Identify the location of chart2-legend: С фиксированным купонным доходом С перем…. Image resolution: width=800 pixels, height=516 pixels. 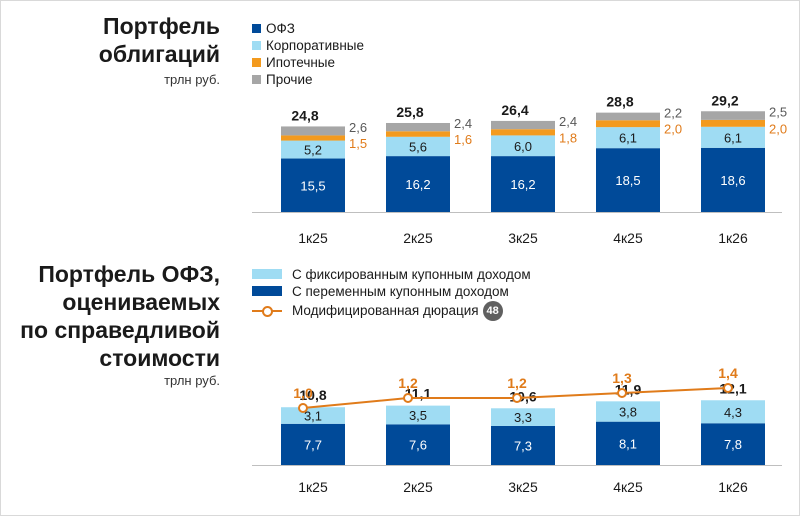
(391, 294).